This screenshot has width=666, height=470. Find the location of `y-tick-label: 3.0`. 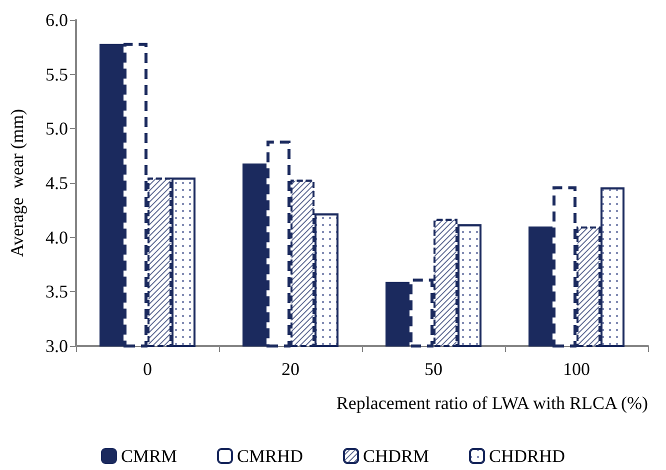

y-tick-label: 3.0 is located at coordinates (57, 346).